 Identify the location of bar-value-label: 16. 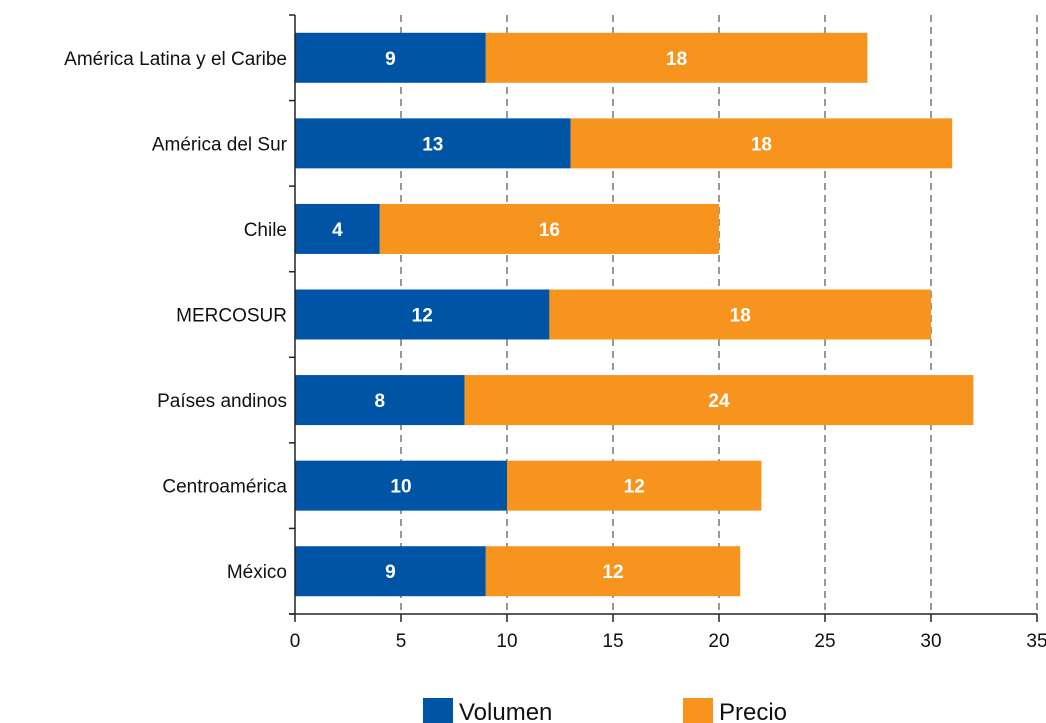
(549, 230).